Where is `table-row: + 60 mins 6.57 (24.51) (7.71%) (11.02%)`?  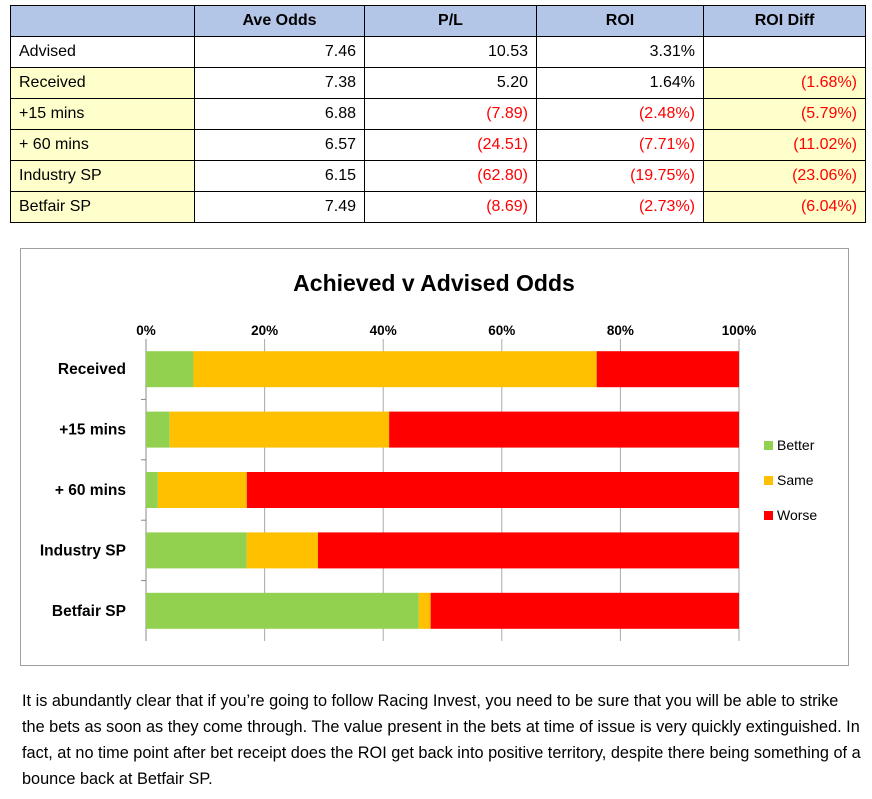 table-row: + 60 mins 6.57 (24.51) (7.71%) (11.02%) is located at coordinates (438, 145).